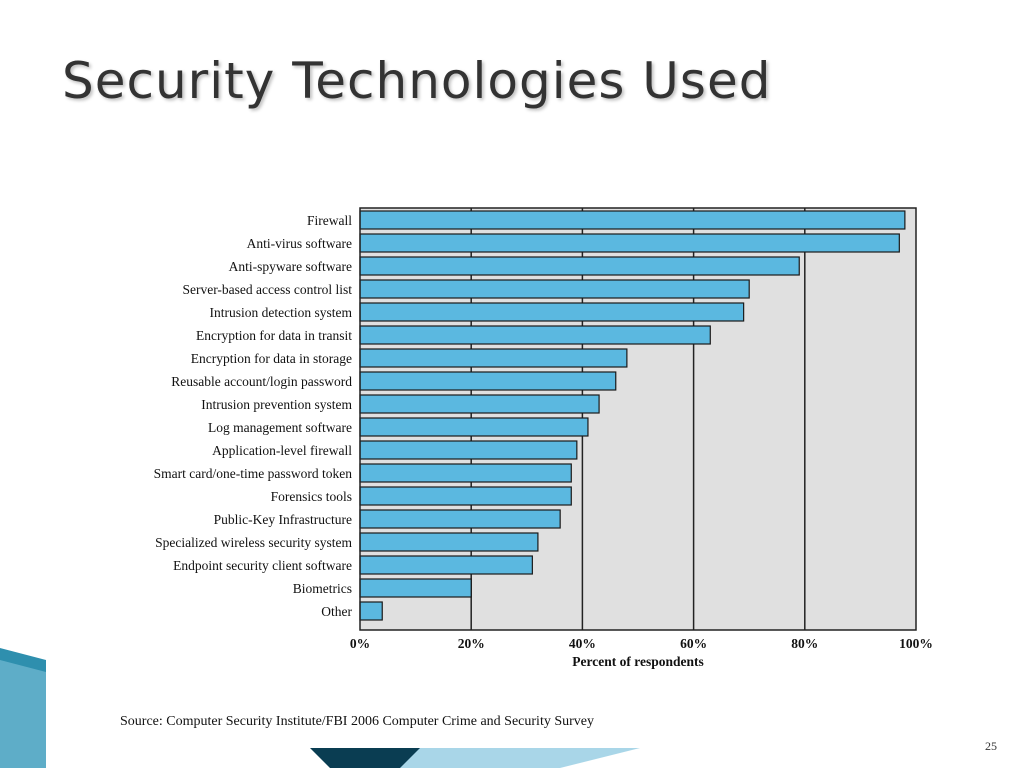 The height and width of the screenshot is (768, 1024). Describe the element at coordinates (471, 643) in the screenshot. I see `x-tick-label: 20%` at that location.